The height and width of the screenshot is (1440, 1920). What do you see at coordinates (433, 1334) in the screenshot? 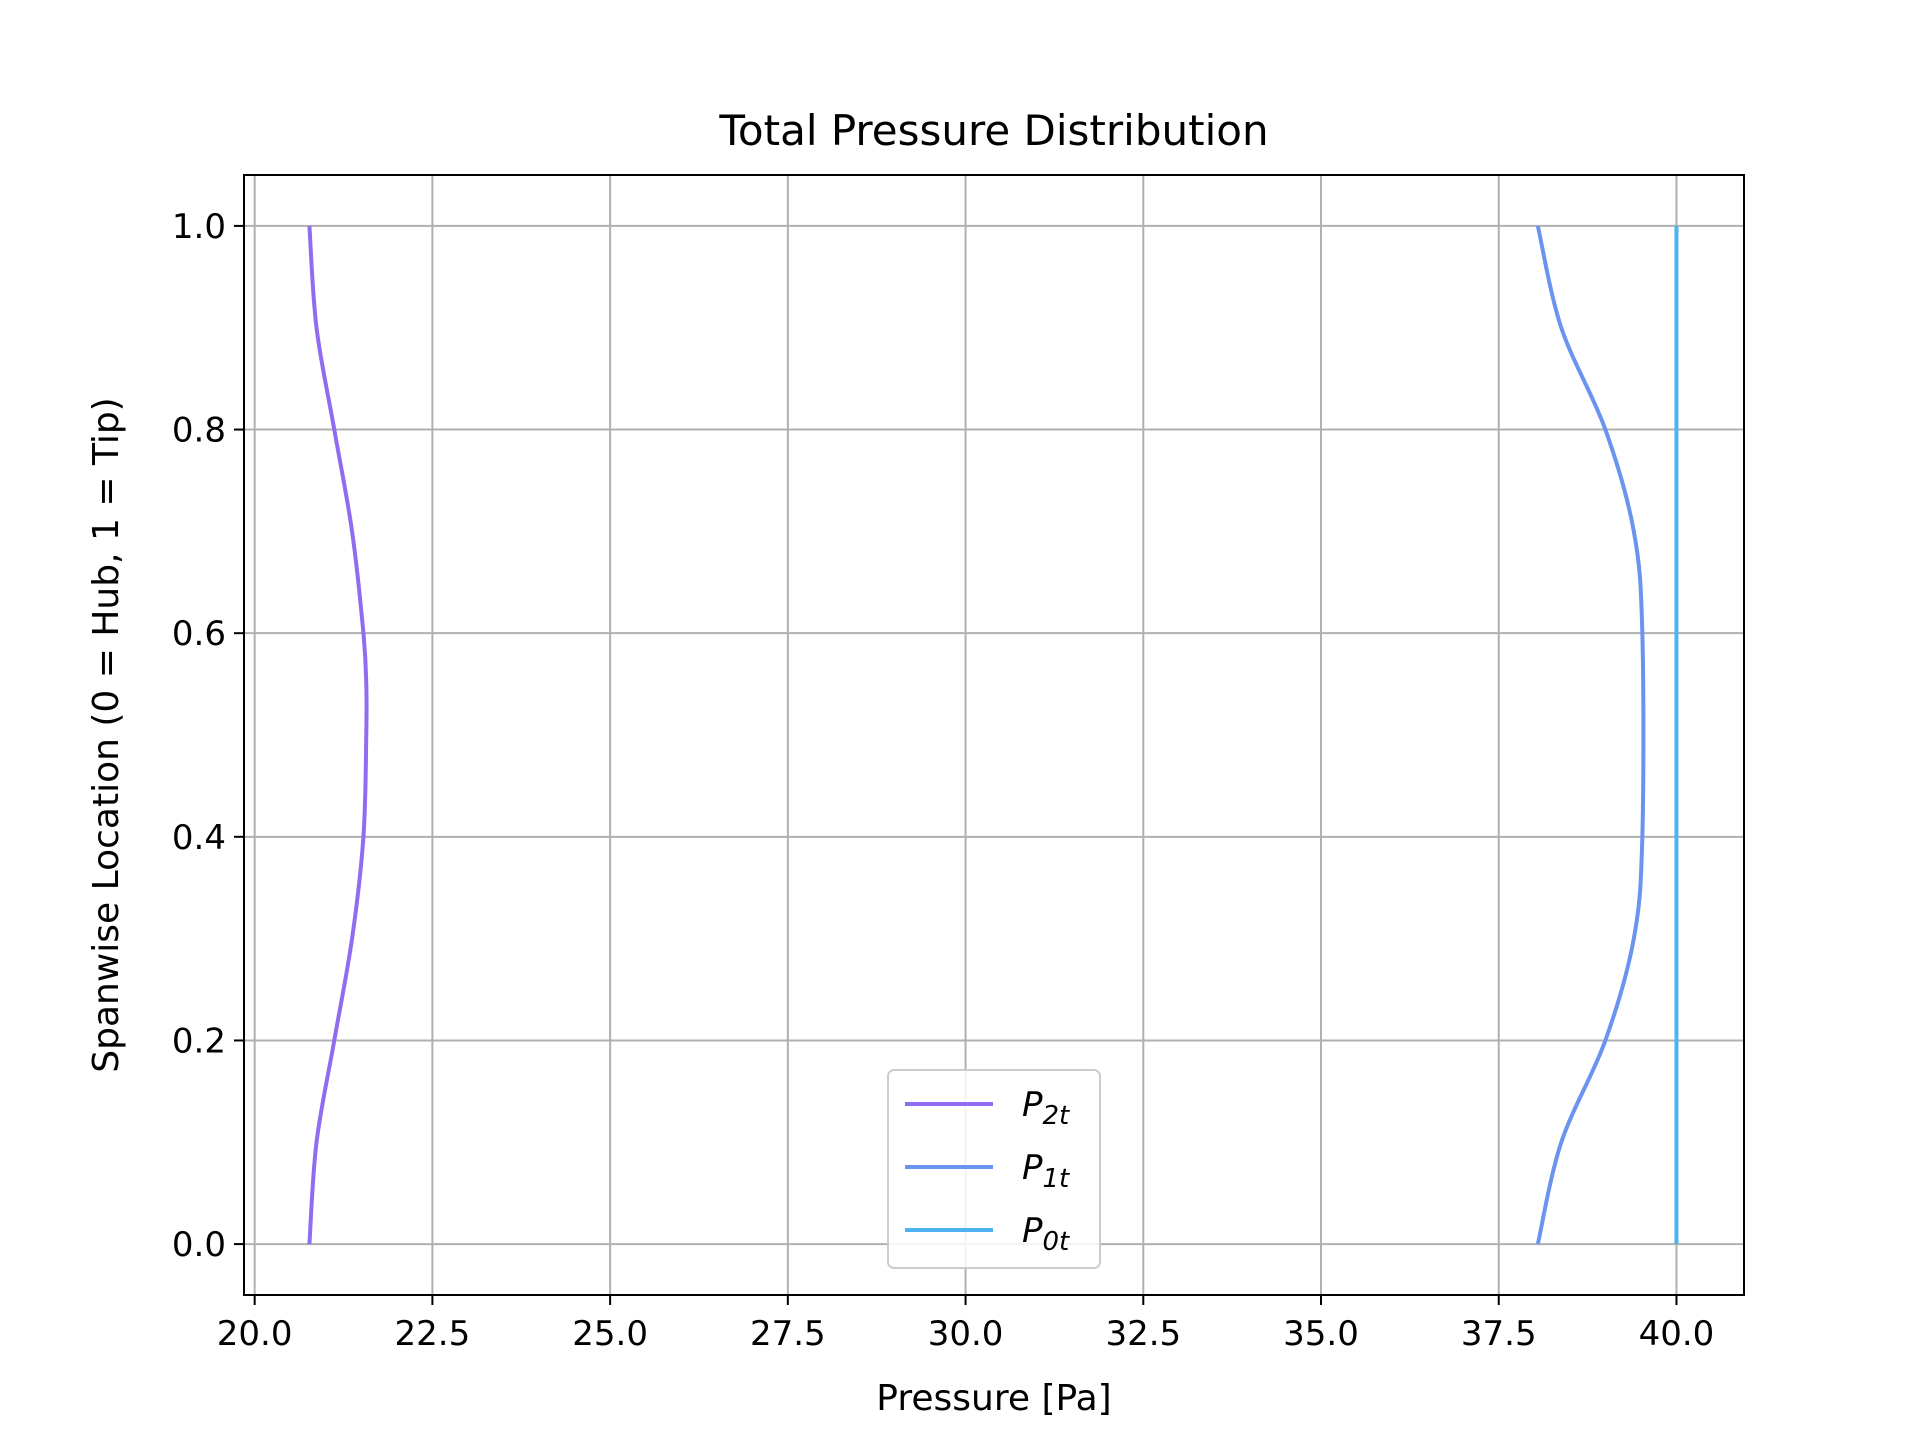
I see `x-tick-label: 22.5` at bounding box center [433, 1334].